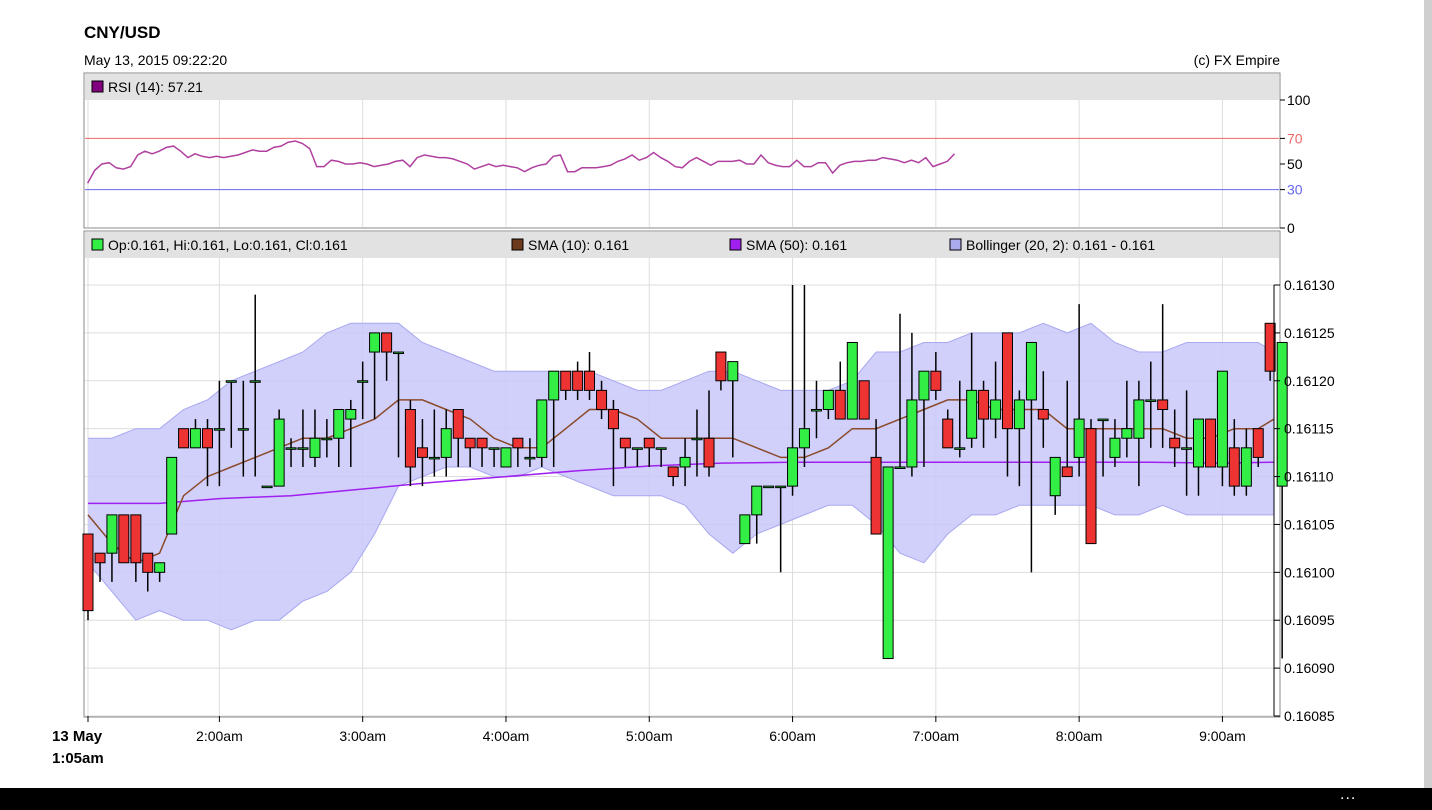 The image size is (1432, 810). Describe the element at coordinates (681, 380) in the screenshot. I see `bollinger-upper-line` at that location.